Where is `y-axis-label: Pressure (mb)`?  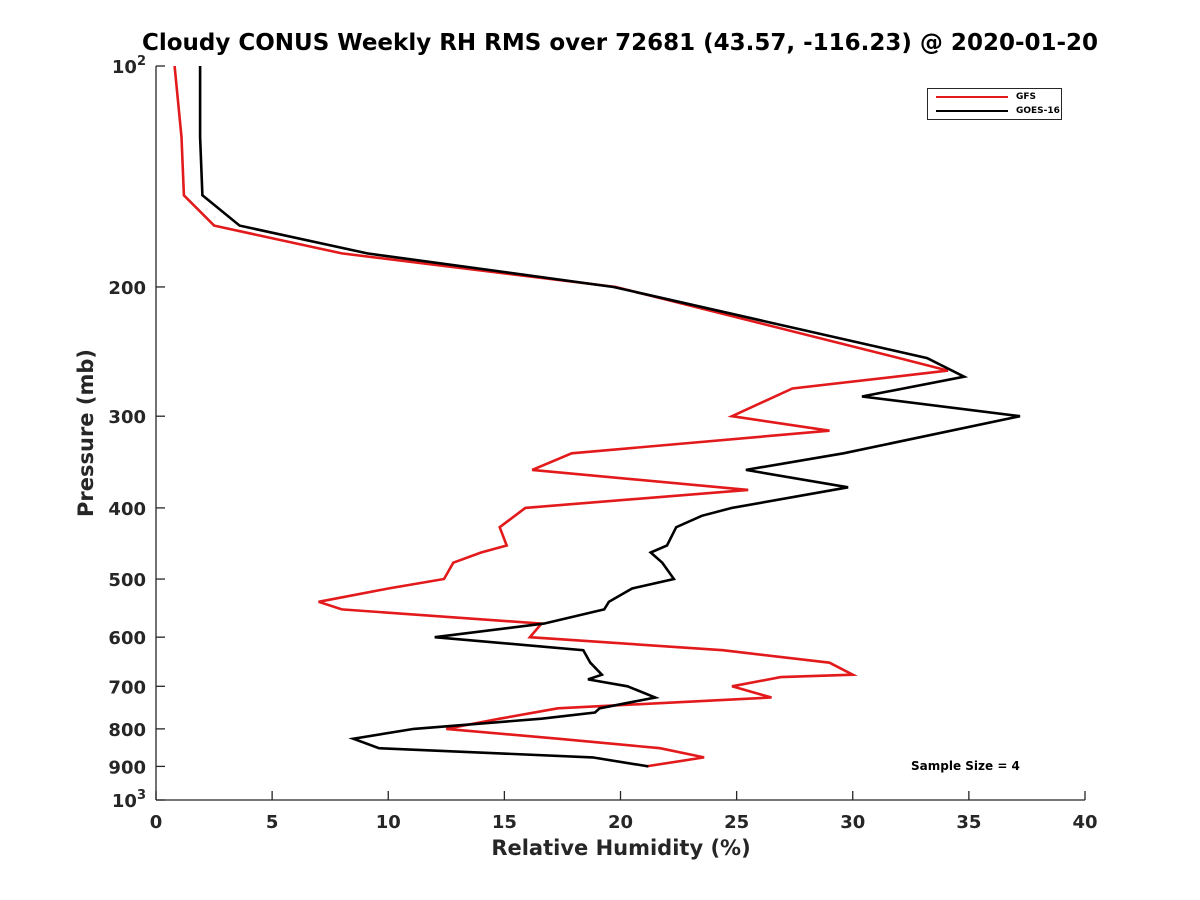 y-axis-label: Pressure (mb) is located at coordinates (86, 433).